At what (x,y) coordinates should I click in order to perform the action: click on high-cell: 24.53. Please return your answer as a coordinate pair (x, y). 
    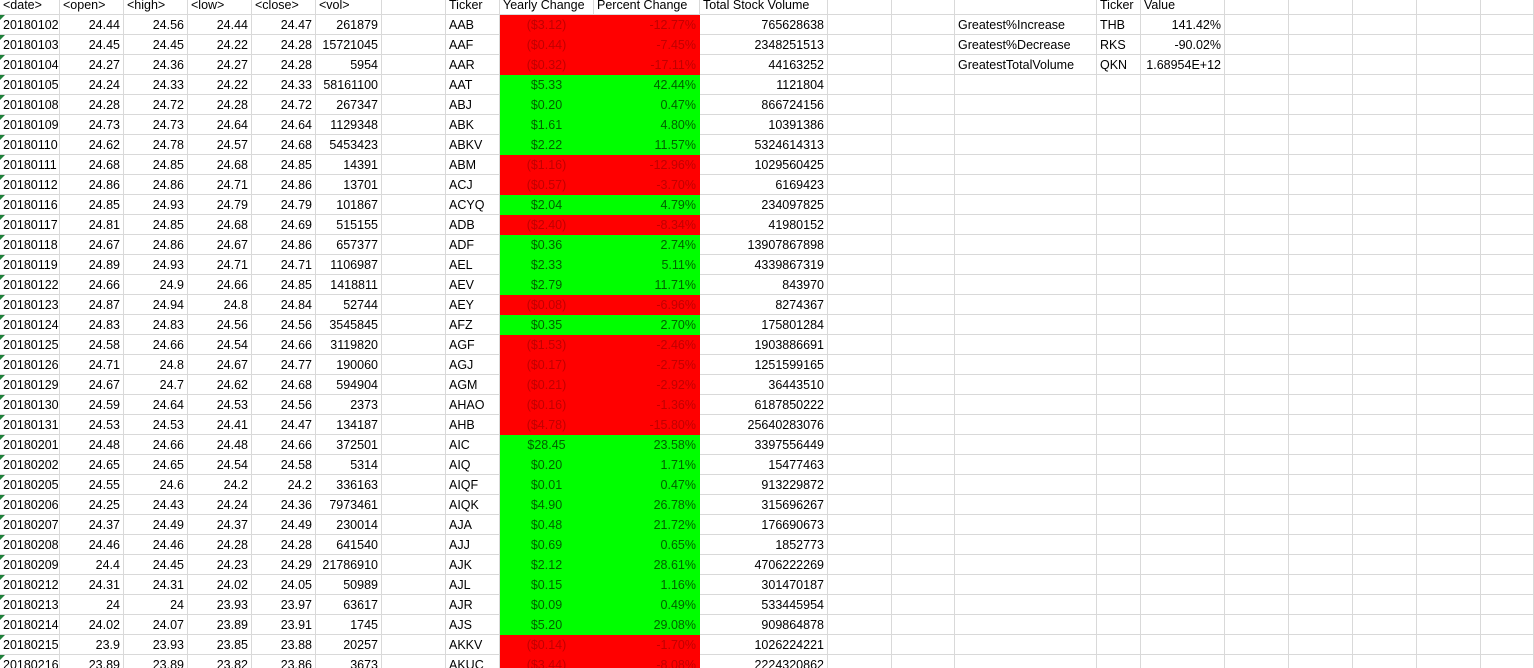
    Looking at the image, I should click on (156, 425).